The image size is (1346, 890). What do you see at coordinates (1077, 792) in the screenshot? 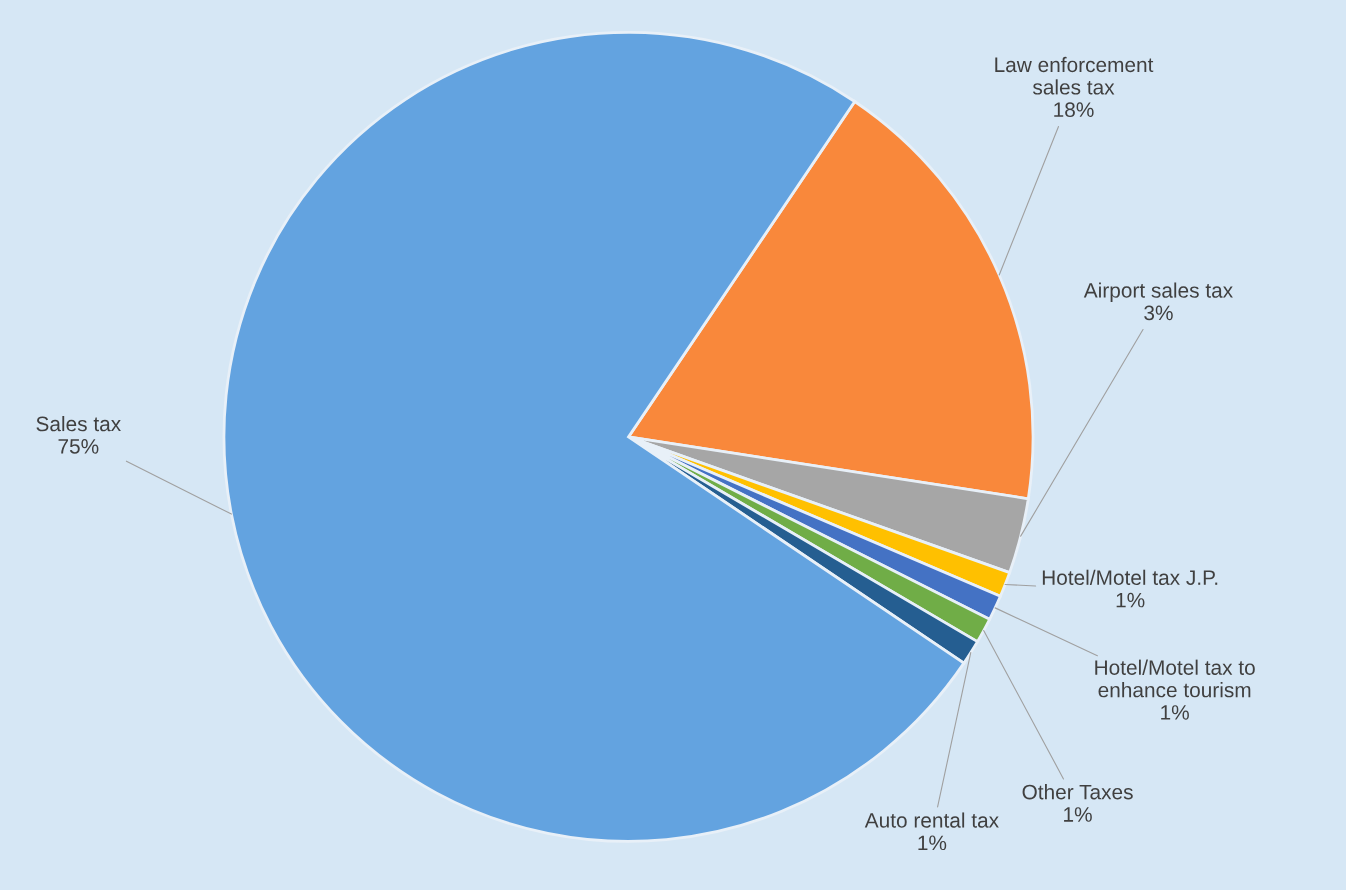
I see `slice-label: Other Taxes` at bounding box center [1077, 792].